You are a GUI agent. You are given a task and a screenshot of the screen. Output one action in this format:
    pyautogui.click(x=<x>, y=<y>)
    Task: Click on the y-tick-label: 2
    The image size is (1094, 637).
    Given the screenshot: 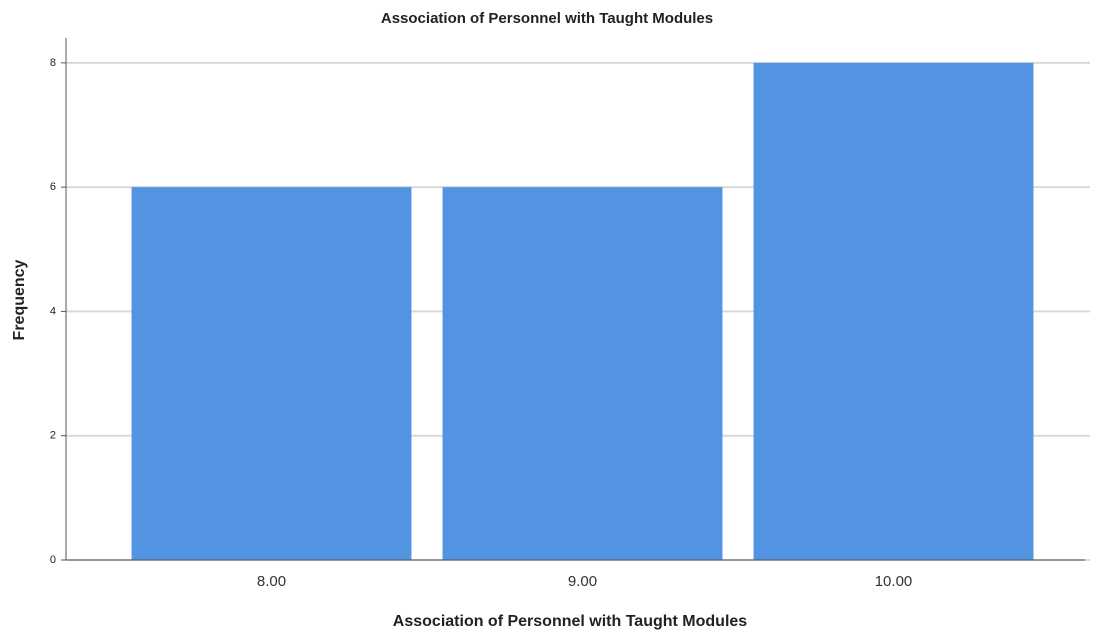 What is the action you would take?
    pyautogui.click(x=53, y=436)
    